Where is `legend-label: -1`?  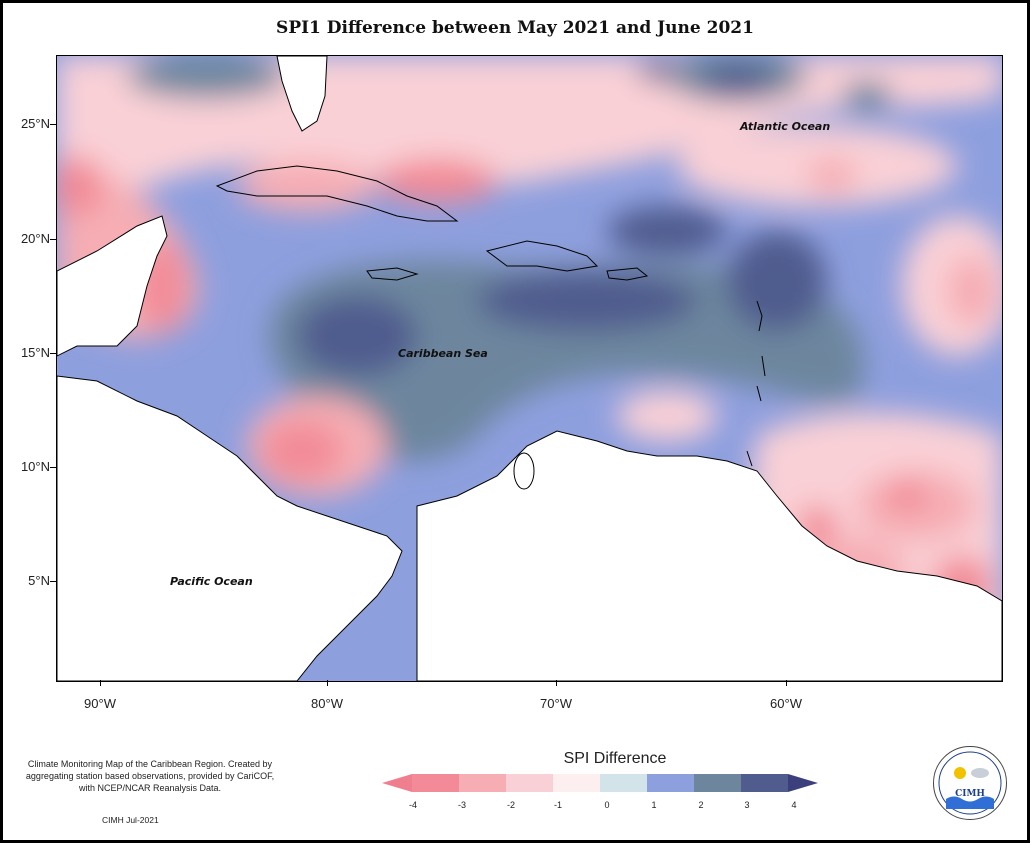
legend-label: -1 is located at coordinates (557, 805).